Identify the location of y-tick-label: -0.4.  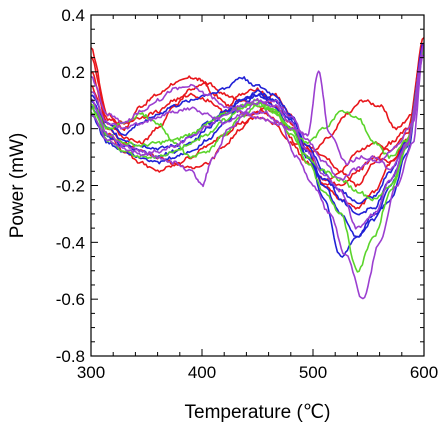
(70, 242).